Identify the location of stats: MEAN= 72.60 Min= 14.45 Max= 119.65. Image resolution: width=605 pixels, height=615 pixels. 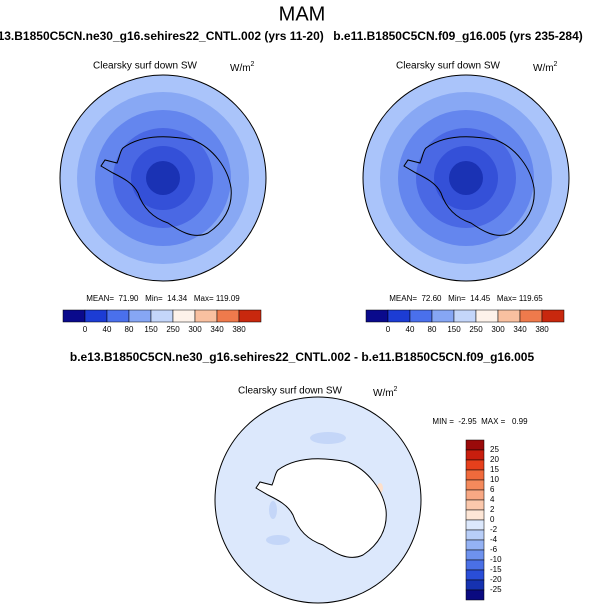
(466, 298).